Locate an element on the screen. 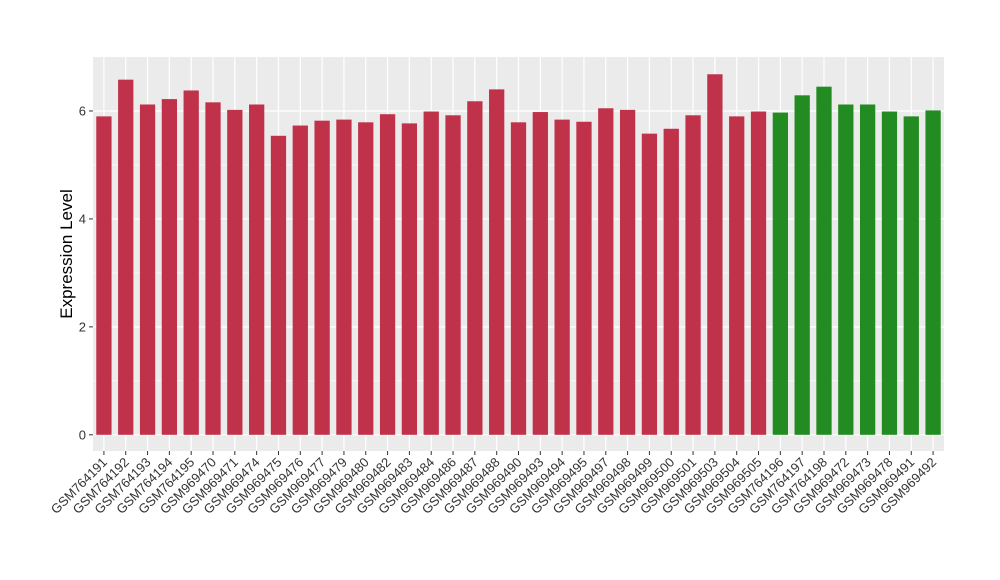  y-tick-label: 2 is located at coordinates (82, 326).